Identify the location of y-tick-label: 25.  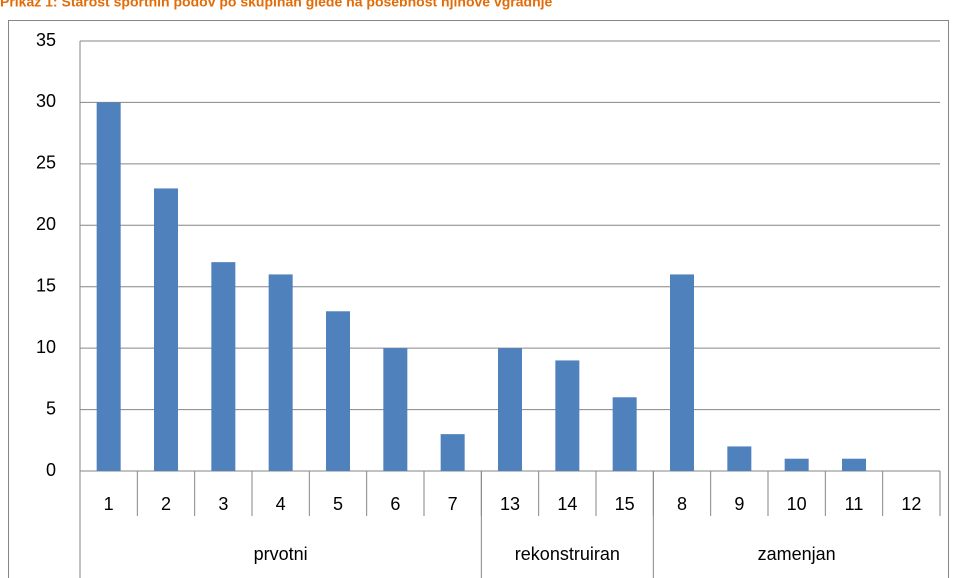
(46, 163).